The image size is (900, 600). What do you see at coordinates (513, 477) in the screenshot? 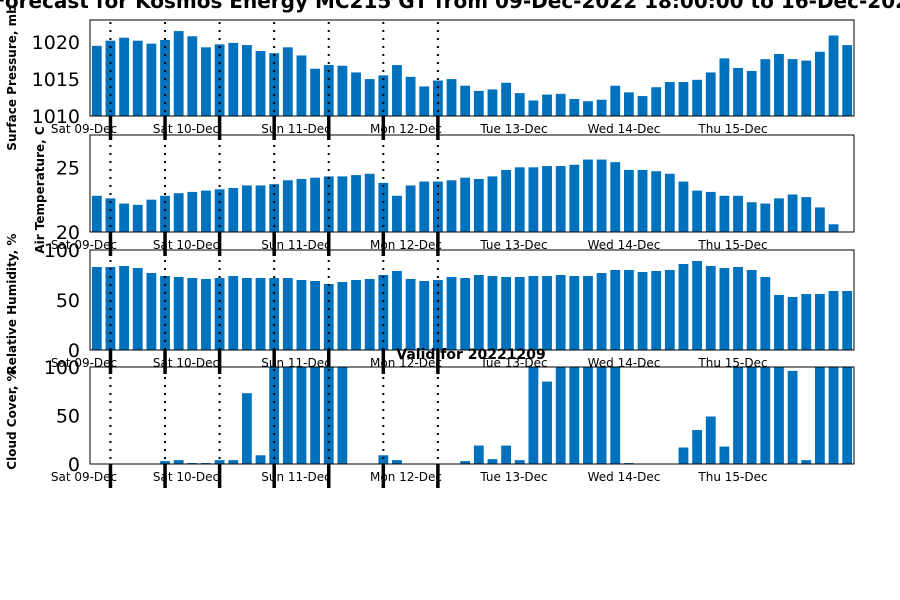
I see `x-tick-label: Tue 13-Dec` at bounding box center [513, 477].